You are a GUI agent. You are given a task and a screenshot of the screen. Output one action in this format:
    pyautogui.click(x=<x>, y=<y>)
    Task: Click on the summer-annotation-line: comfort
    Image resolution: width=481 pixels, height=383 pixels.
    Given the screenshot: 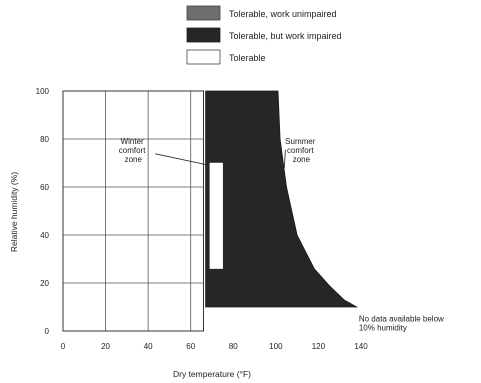 What is the action you would take?
    pyautogui.click(x=300, y=150)
    